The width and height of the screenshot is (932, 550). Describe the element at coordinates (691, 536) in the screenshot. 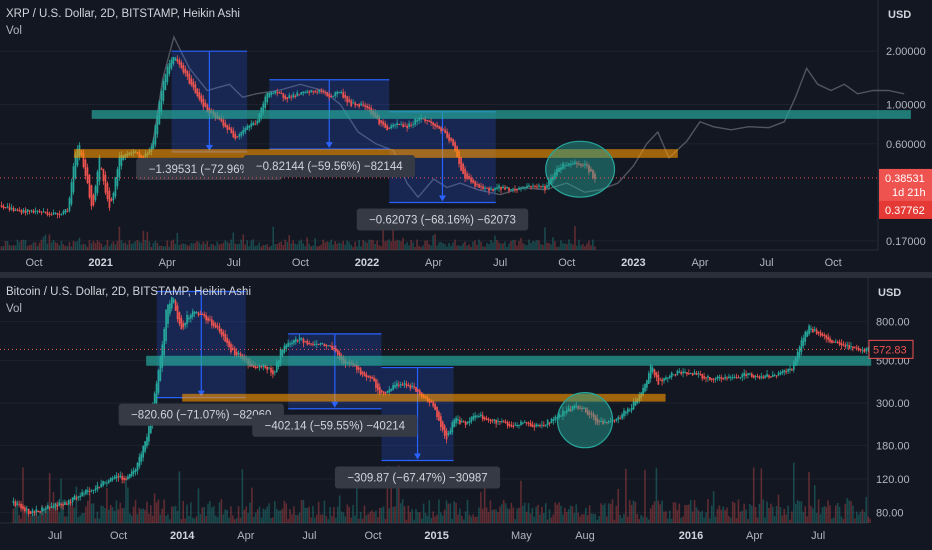

I see `btc-time-tick: 2016` at that location.